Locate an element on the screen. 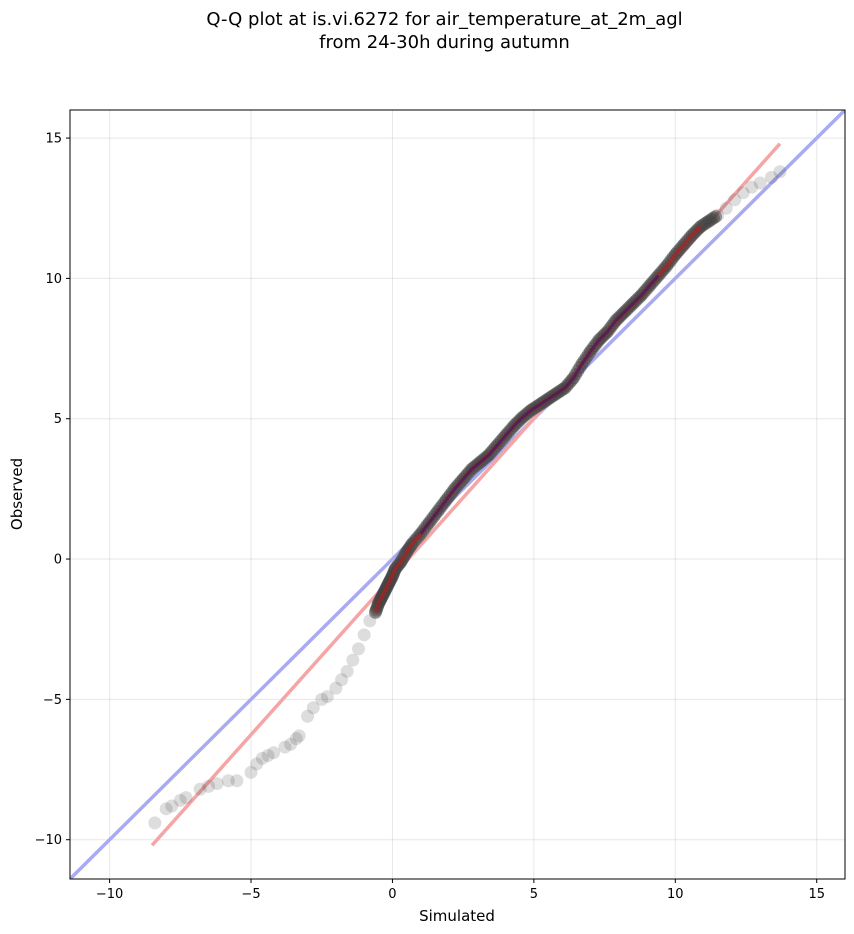  x-tick-label: 10 is located at coordinates (675, 894).